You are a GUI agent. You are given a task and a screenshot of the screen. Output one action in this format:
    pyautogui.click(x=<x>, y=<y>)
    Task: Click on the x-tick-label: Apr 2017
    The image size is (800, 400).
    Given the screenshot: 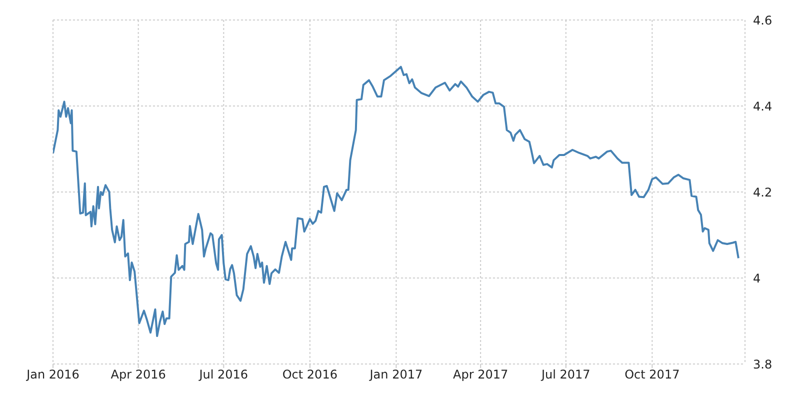 What is the action you would take?
    pyautogui.click(x=480, y=375)
    